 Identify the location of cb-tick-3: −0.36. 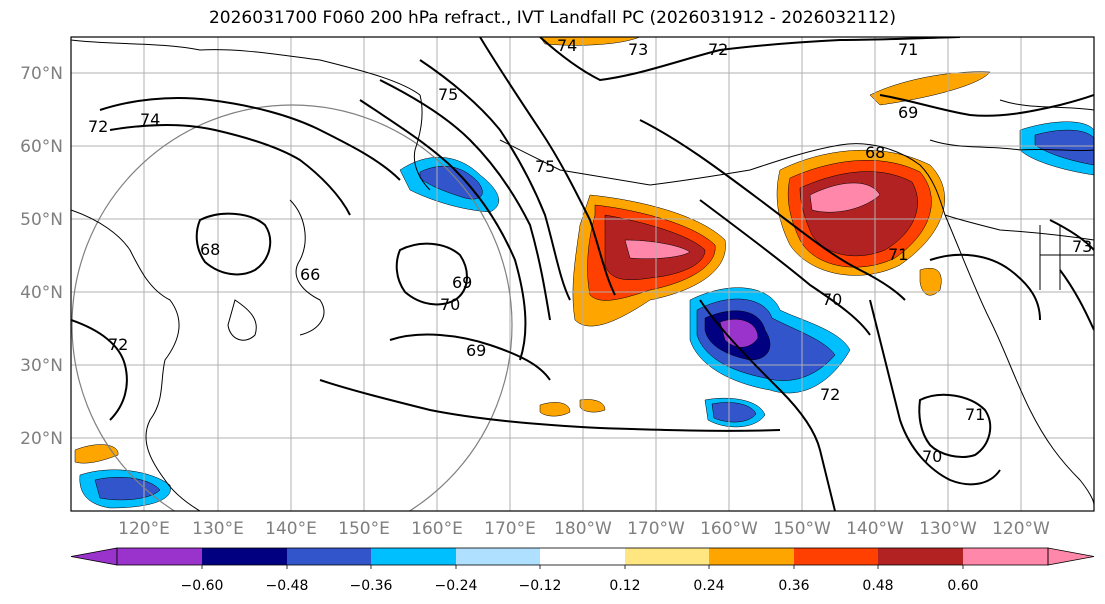
(371, 586).